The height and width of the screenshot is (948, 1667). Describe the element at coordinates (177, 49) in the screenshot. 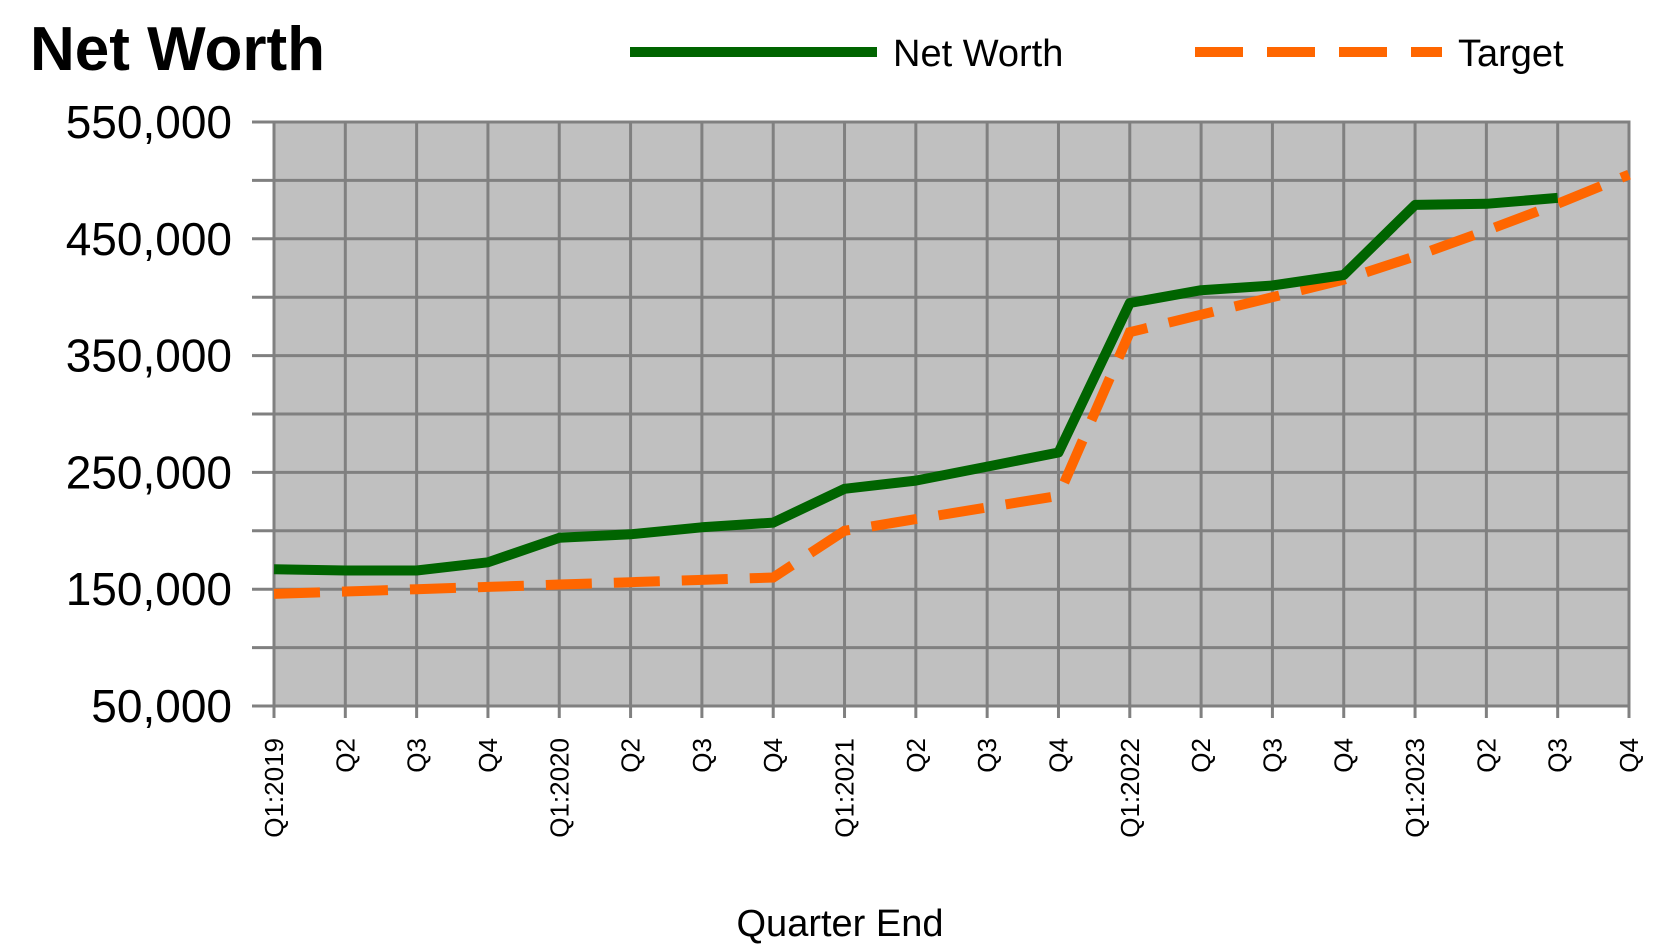

I see `chart-title: Net Worth` at that location.